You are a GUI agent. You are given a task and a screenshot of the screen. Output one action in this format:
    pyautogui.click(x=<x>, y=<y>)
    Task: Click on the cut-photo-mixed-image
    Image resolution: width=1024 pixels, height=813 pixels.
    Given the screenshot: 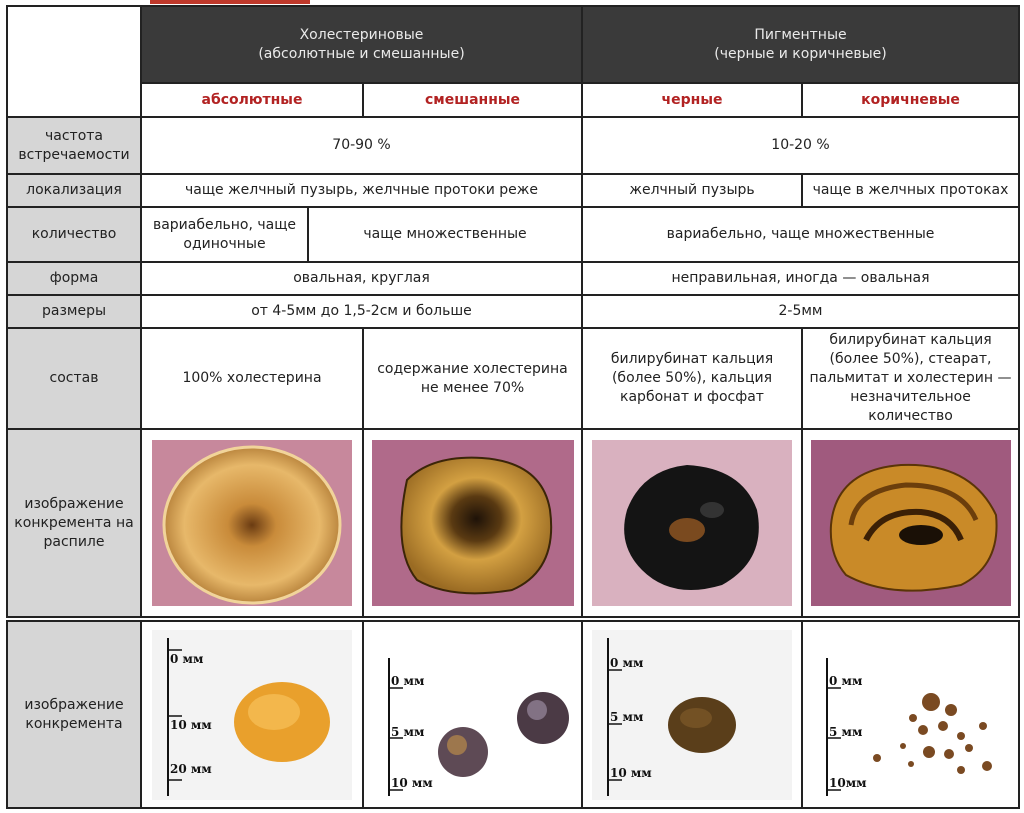 What is the action you would take?
    pyautogui.click(x=472, y=523)
    